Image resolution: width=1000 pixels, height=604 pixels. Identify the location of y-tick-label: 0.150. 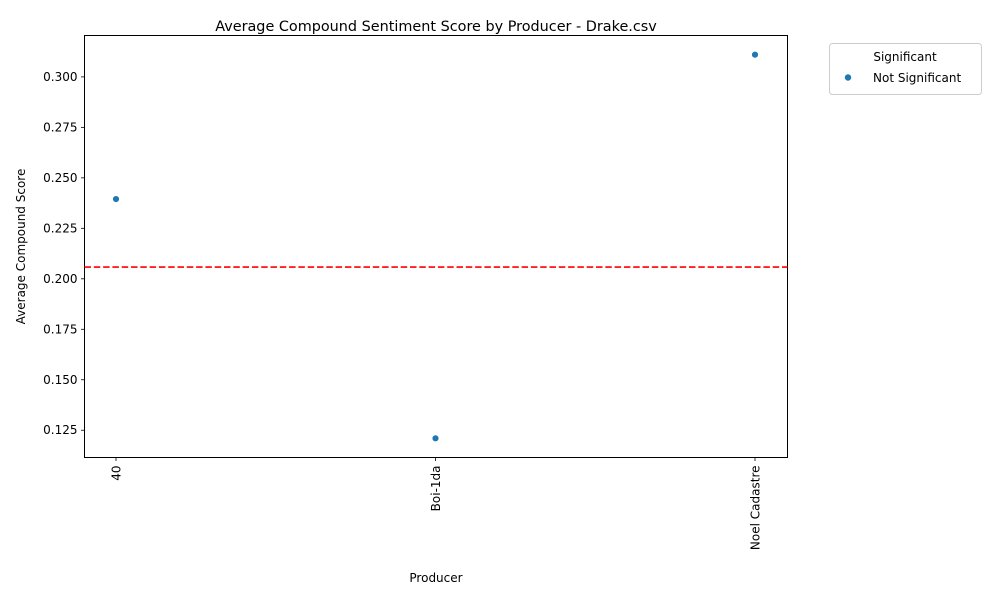
(60, 380).